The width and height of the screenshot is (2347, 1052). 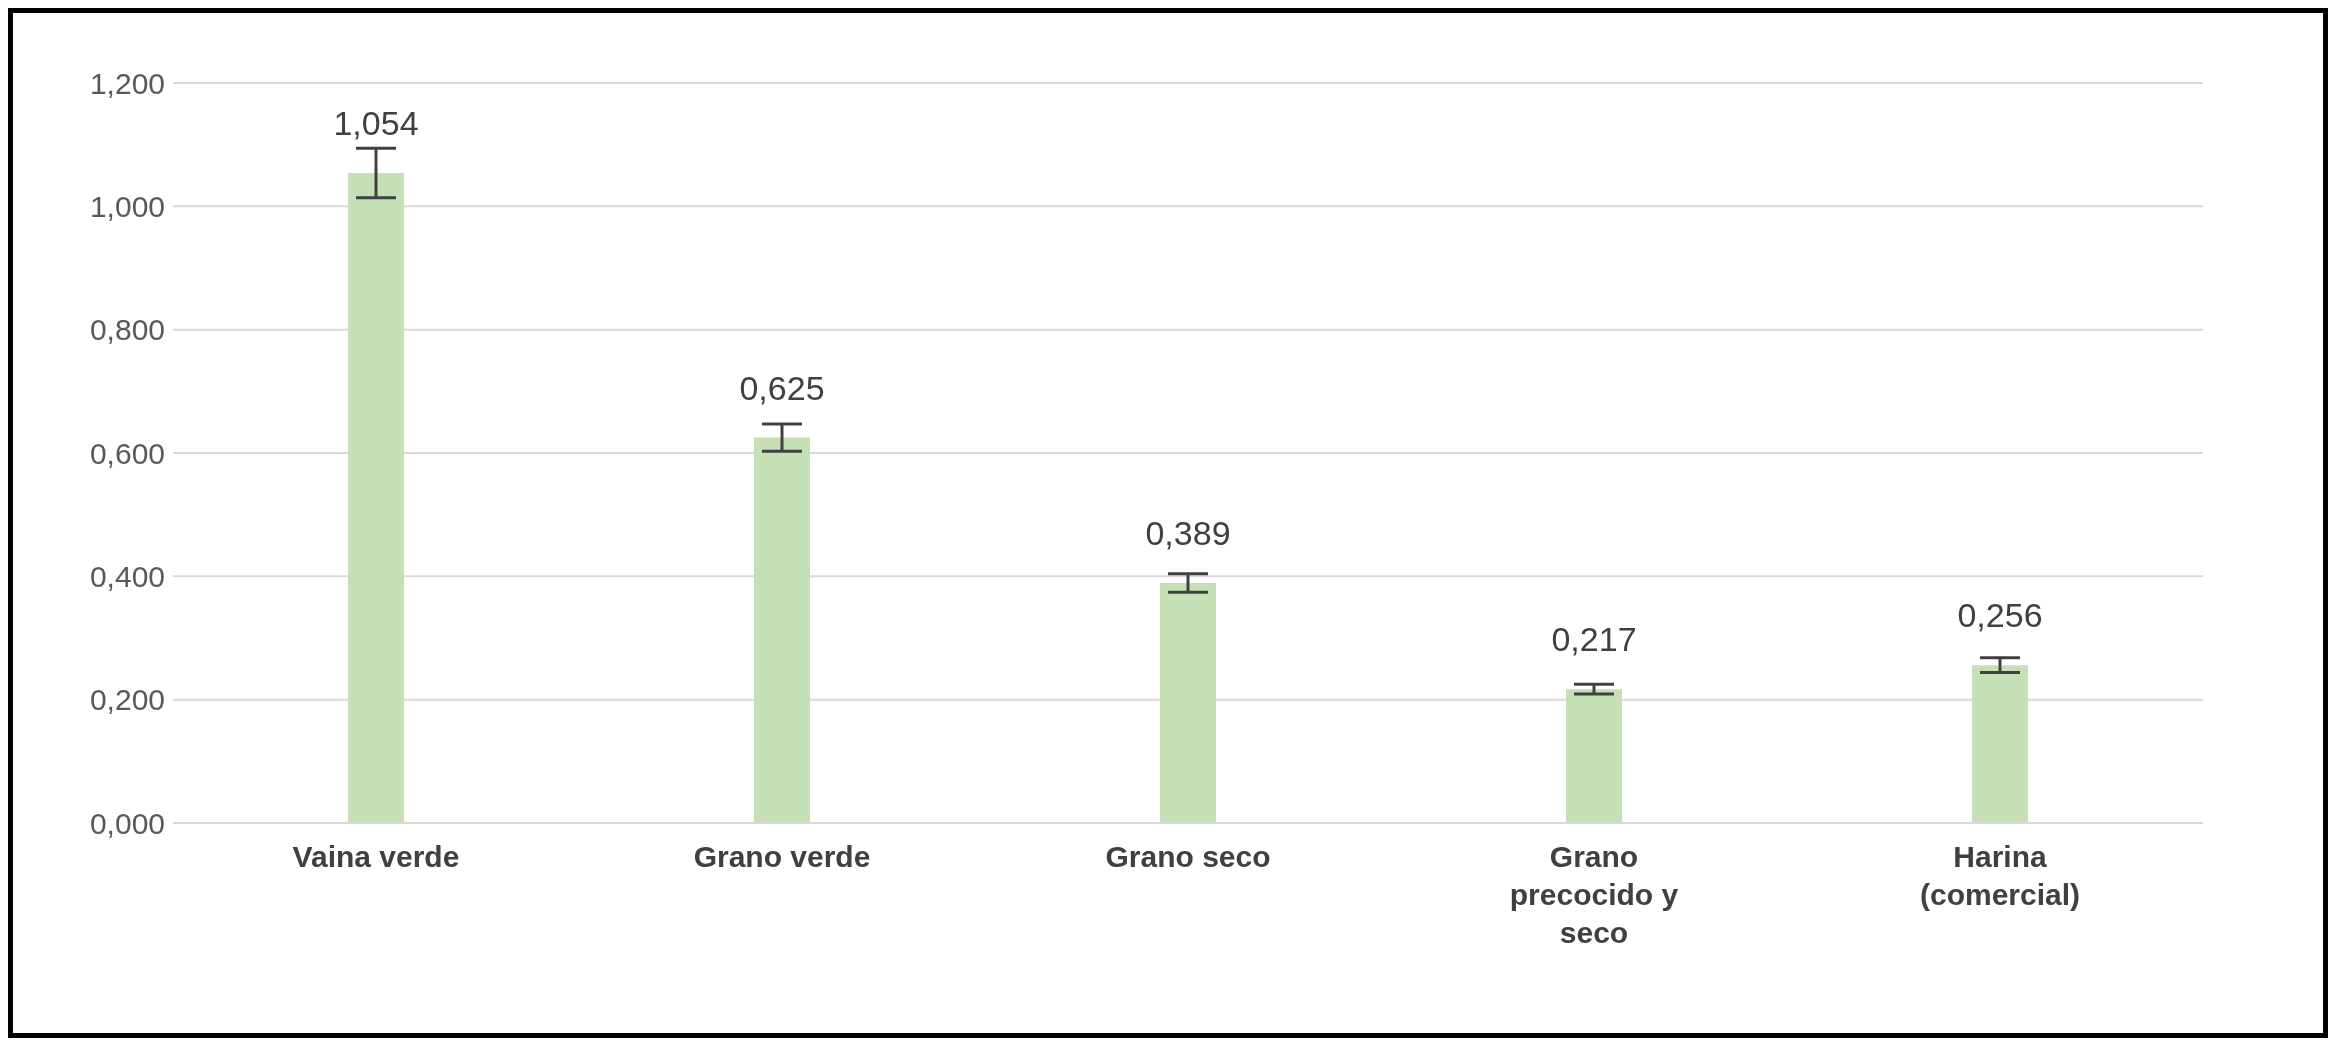 What do you see at coordinates (127, 206) in the screenshot?
I see `y-tick-label: 1,000` at bounding box center [127, 206].